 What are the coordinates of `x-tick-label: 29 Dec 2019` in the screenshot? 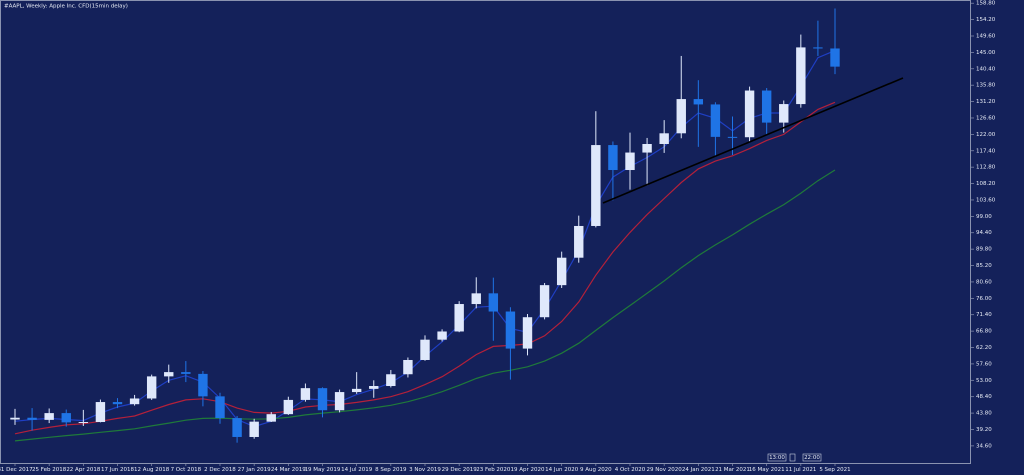 It's located at (460, 470).